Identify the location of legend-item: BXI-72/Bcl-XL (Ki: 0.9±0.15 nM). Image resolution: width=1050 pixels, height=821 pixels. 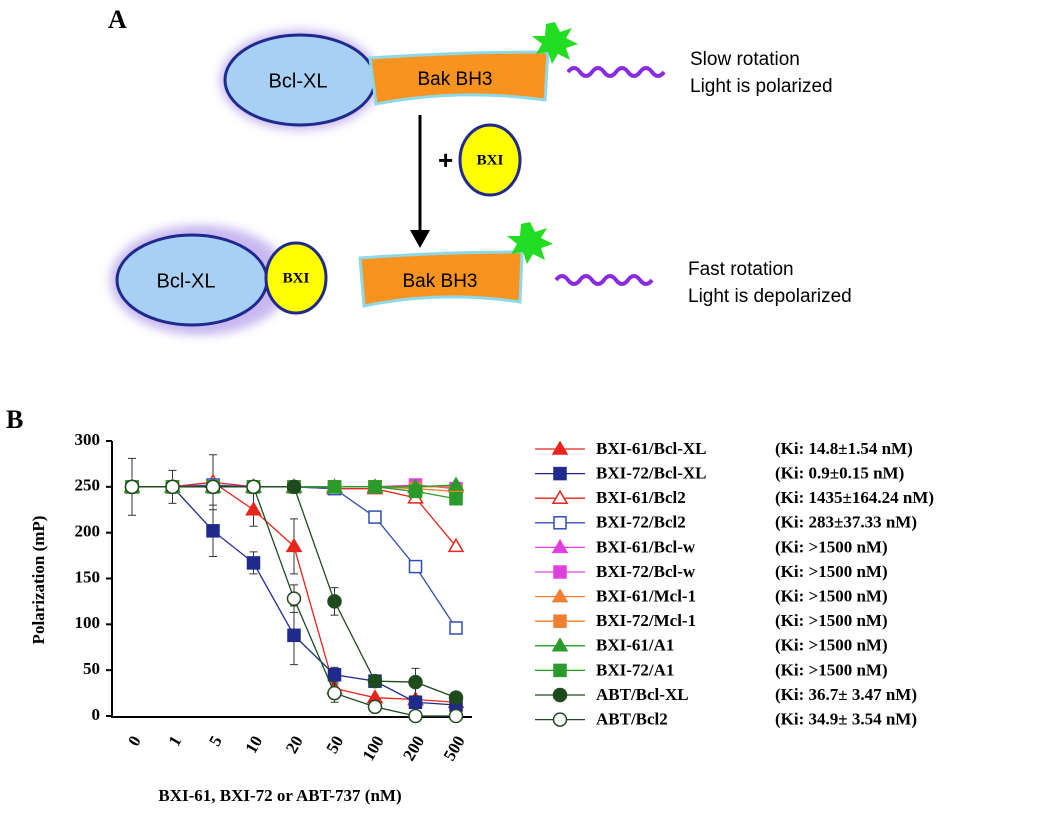
(719, 473).